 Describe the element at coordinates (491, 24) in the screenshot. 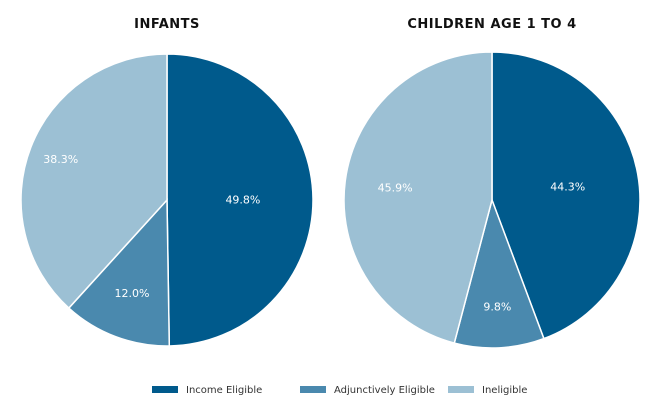

I see `chart-title: CHILDREN AGE 1 TO 4` at that location.